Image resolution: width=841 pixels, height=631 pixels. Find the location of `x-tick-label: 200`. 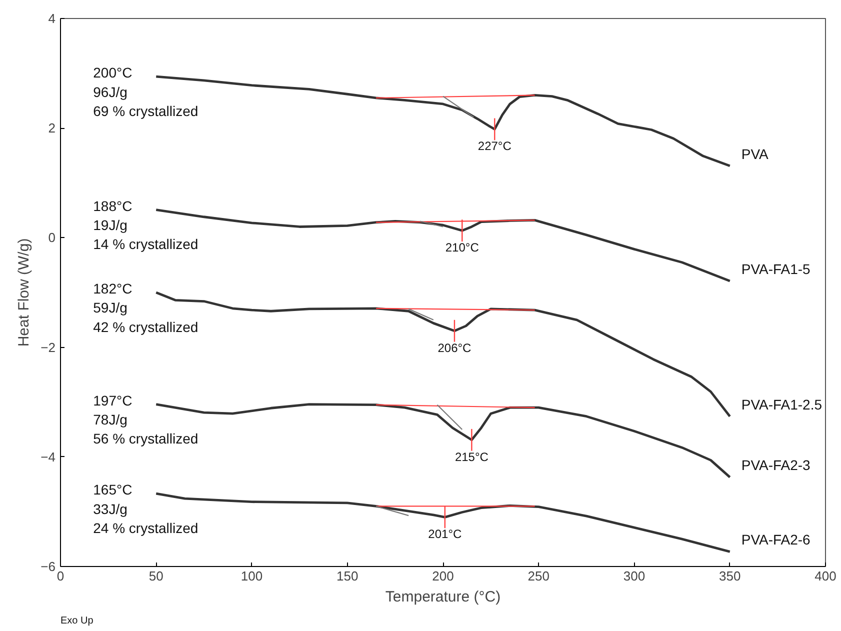

x-tick-label: 200 is located at coordinates (443, 576).